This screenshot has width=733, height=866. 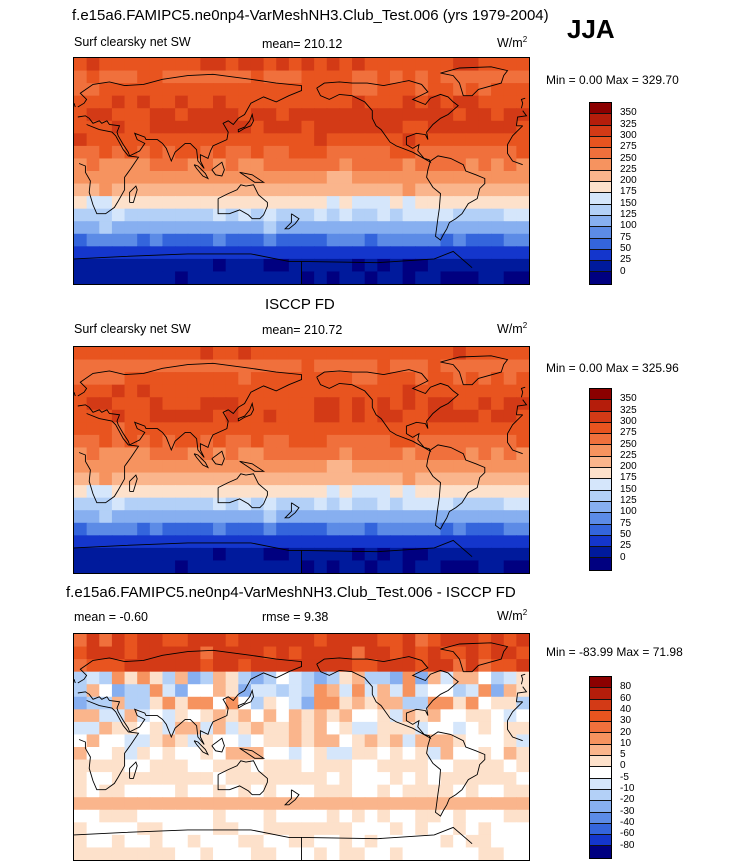 I want to click on colorbar-tick-label: 325, so click(x=628, y=124).